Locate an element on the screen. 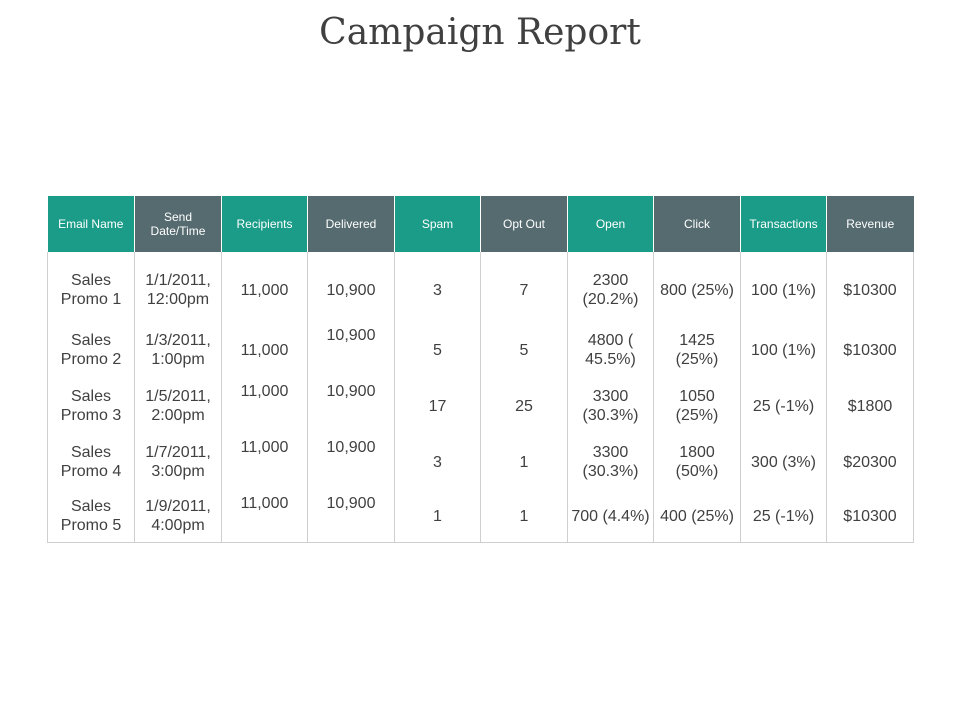  cell-email-name: Sales Promo 1 is located at coordinates (91, 287).